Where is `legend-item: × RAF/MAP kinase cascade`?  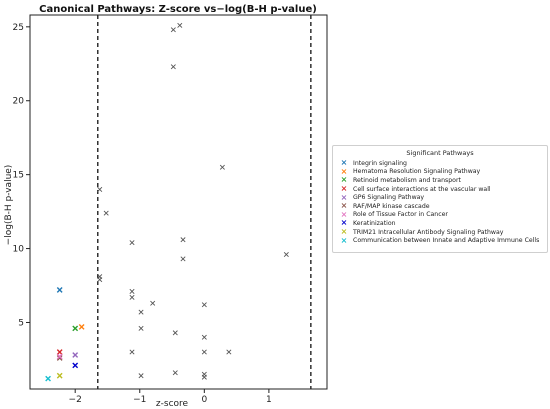 legend-item: × RAF/MAP kinase cascade is located at coordinates (440, 206).